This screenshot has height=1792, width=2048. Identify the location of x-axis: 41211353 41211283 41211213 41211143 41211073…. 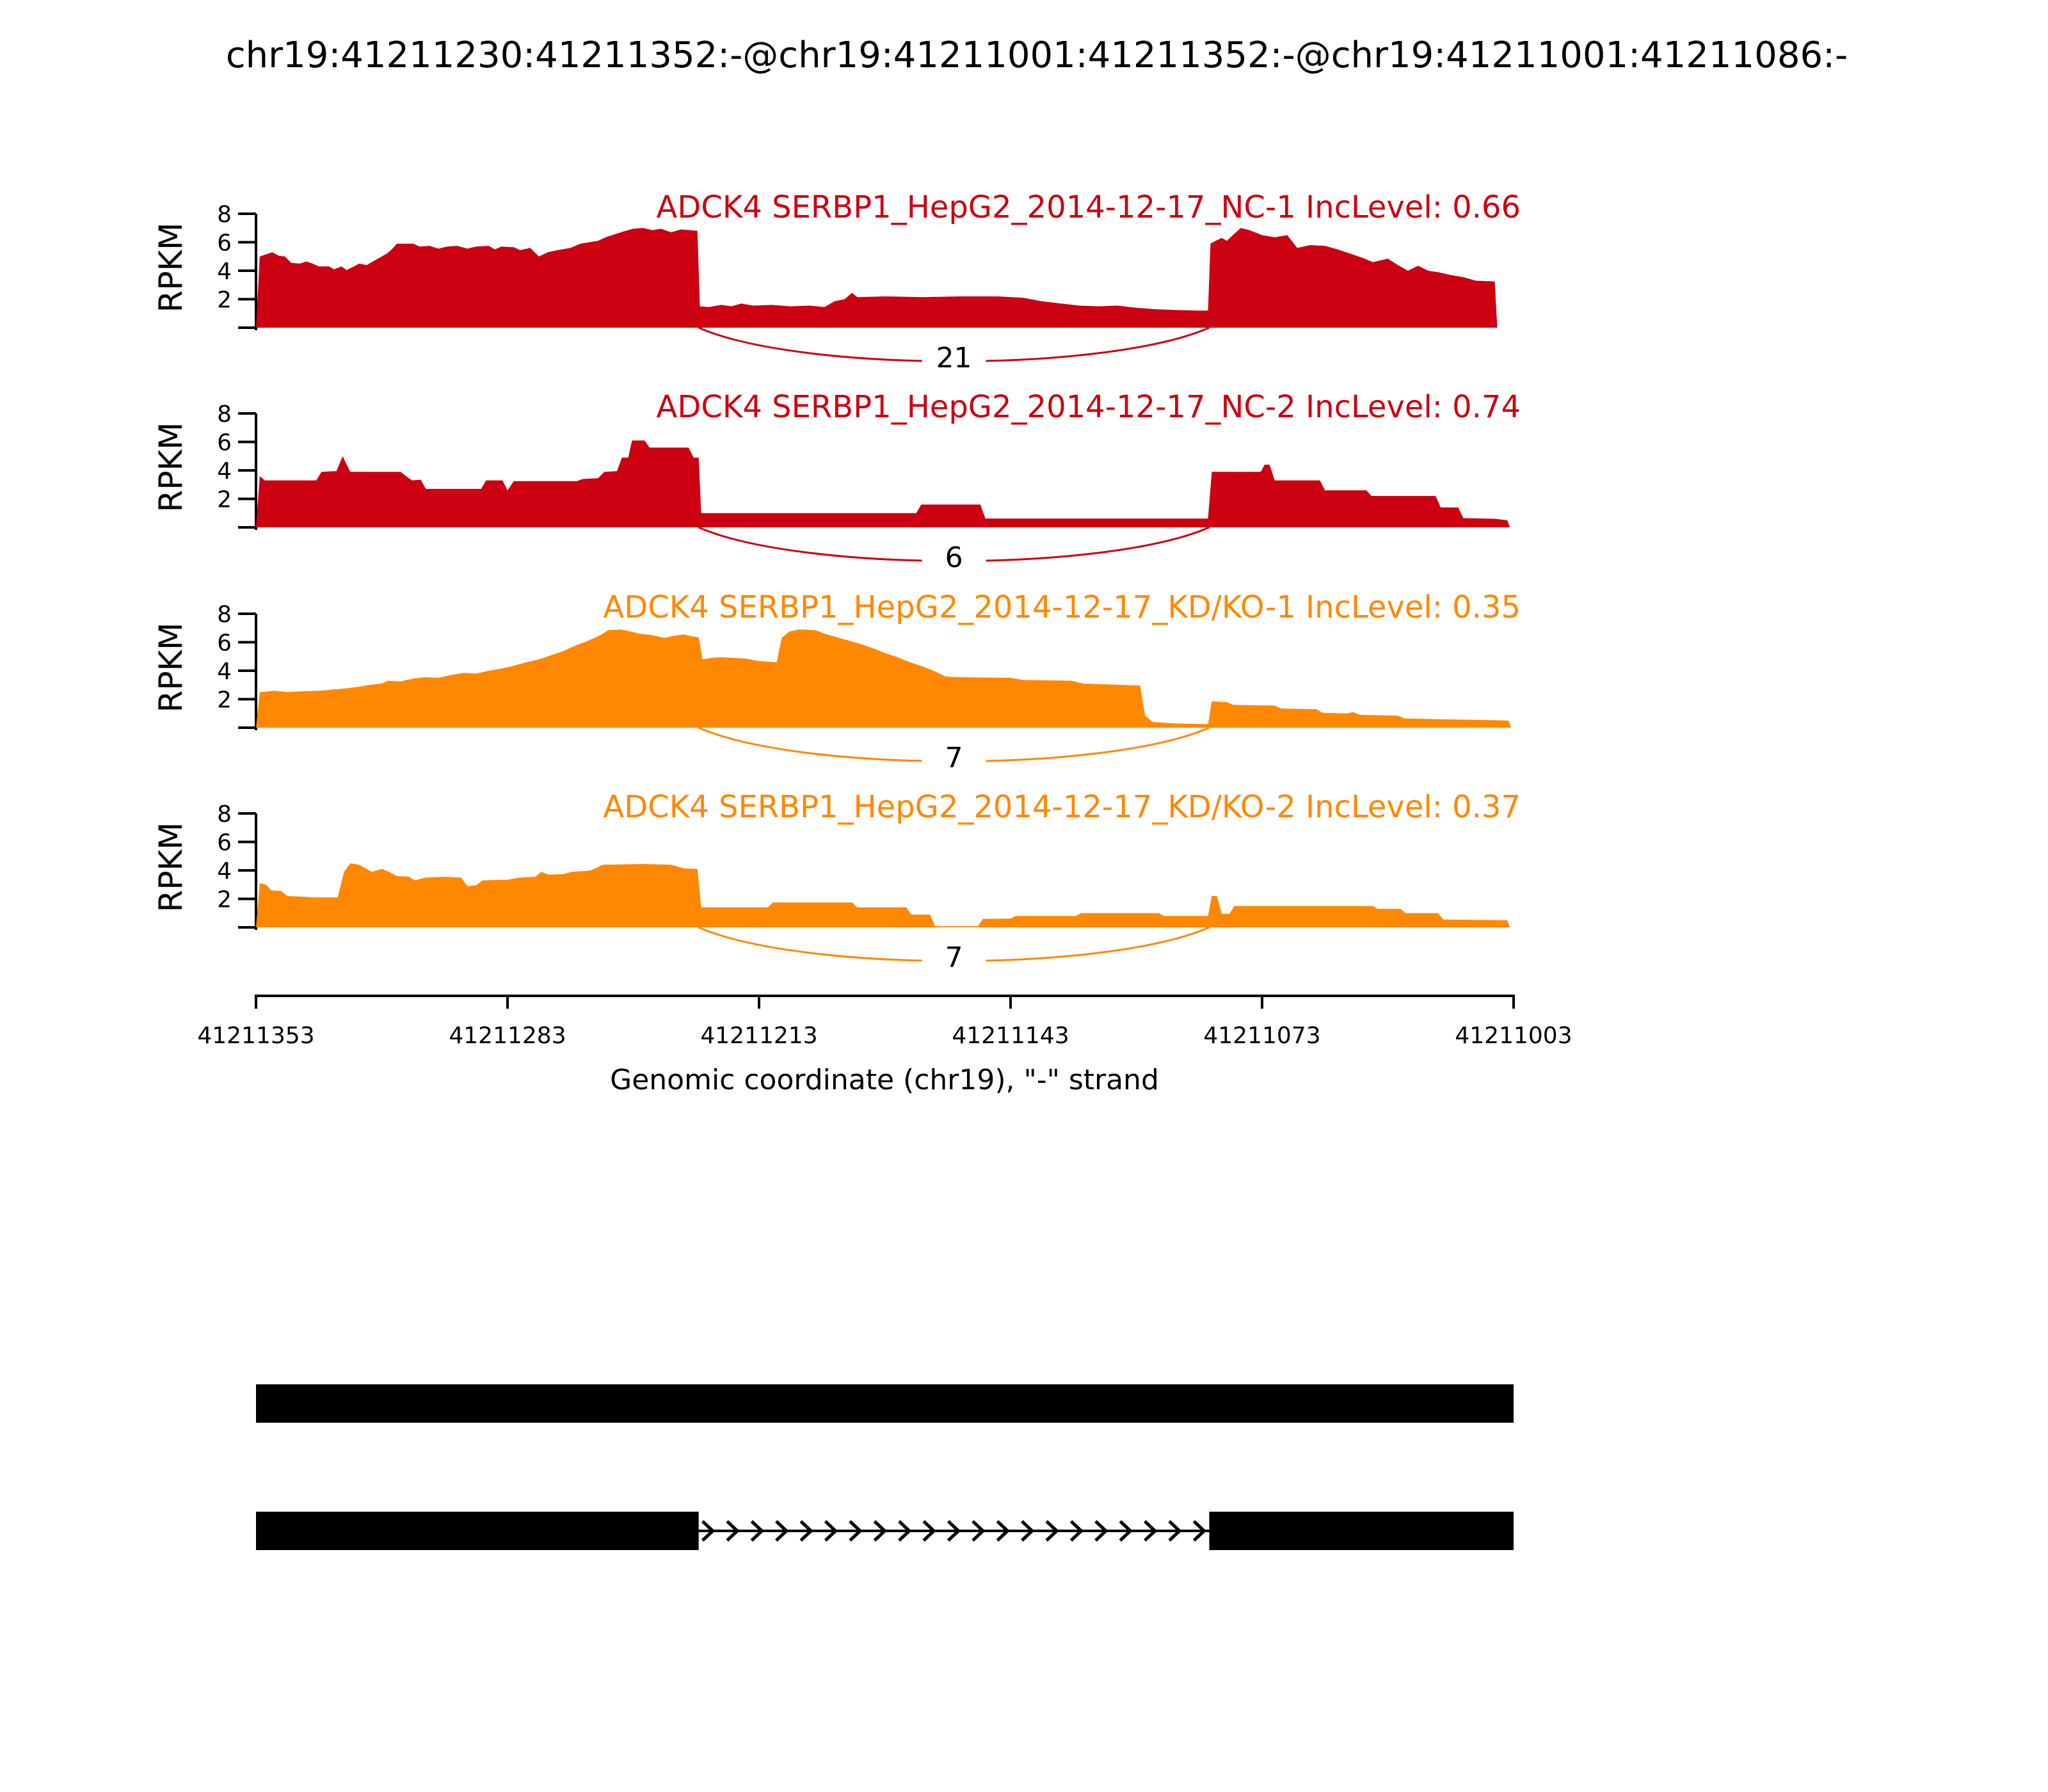
(884, 1045).